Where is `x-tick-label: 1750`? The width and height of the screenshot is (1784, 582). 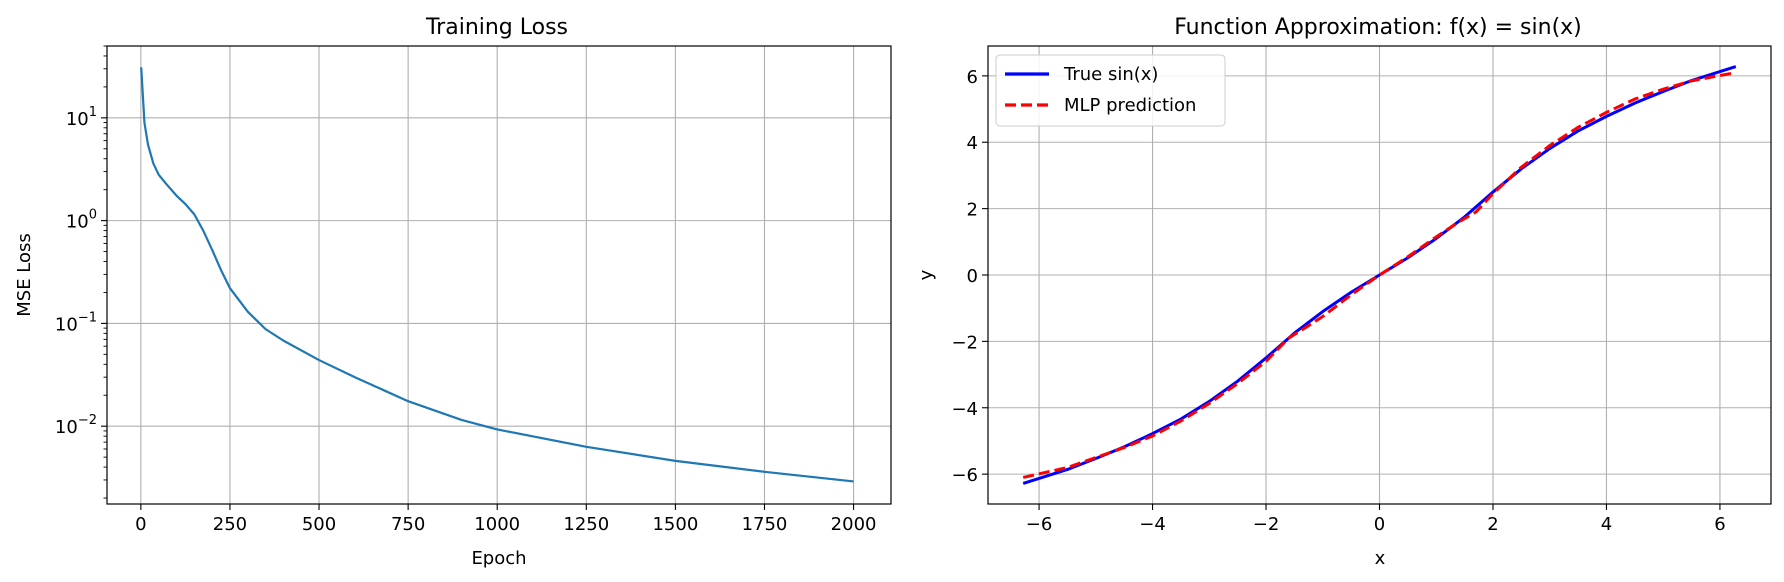
x-tick-label: 1750 is located at coordinates (765, 524).